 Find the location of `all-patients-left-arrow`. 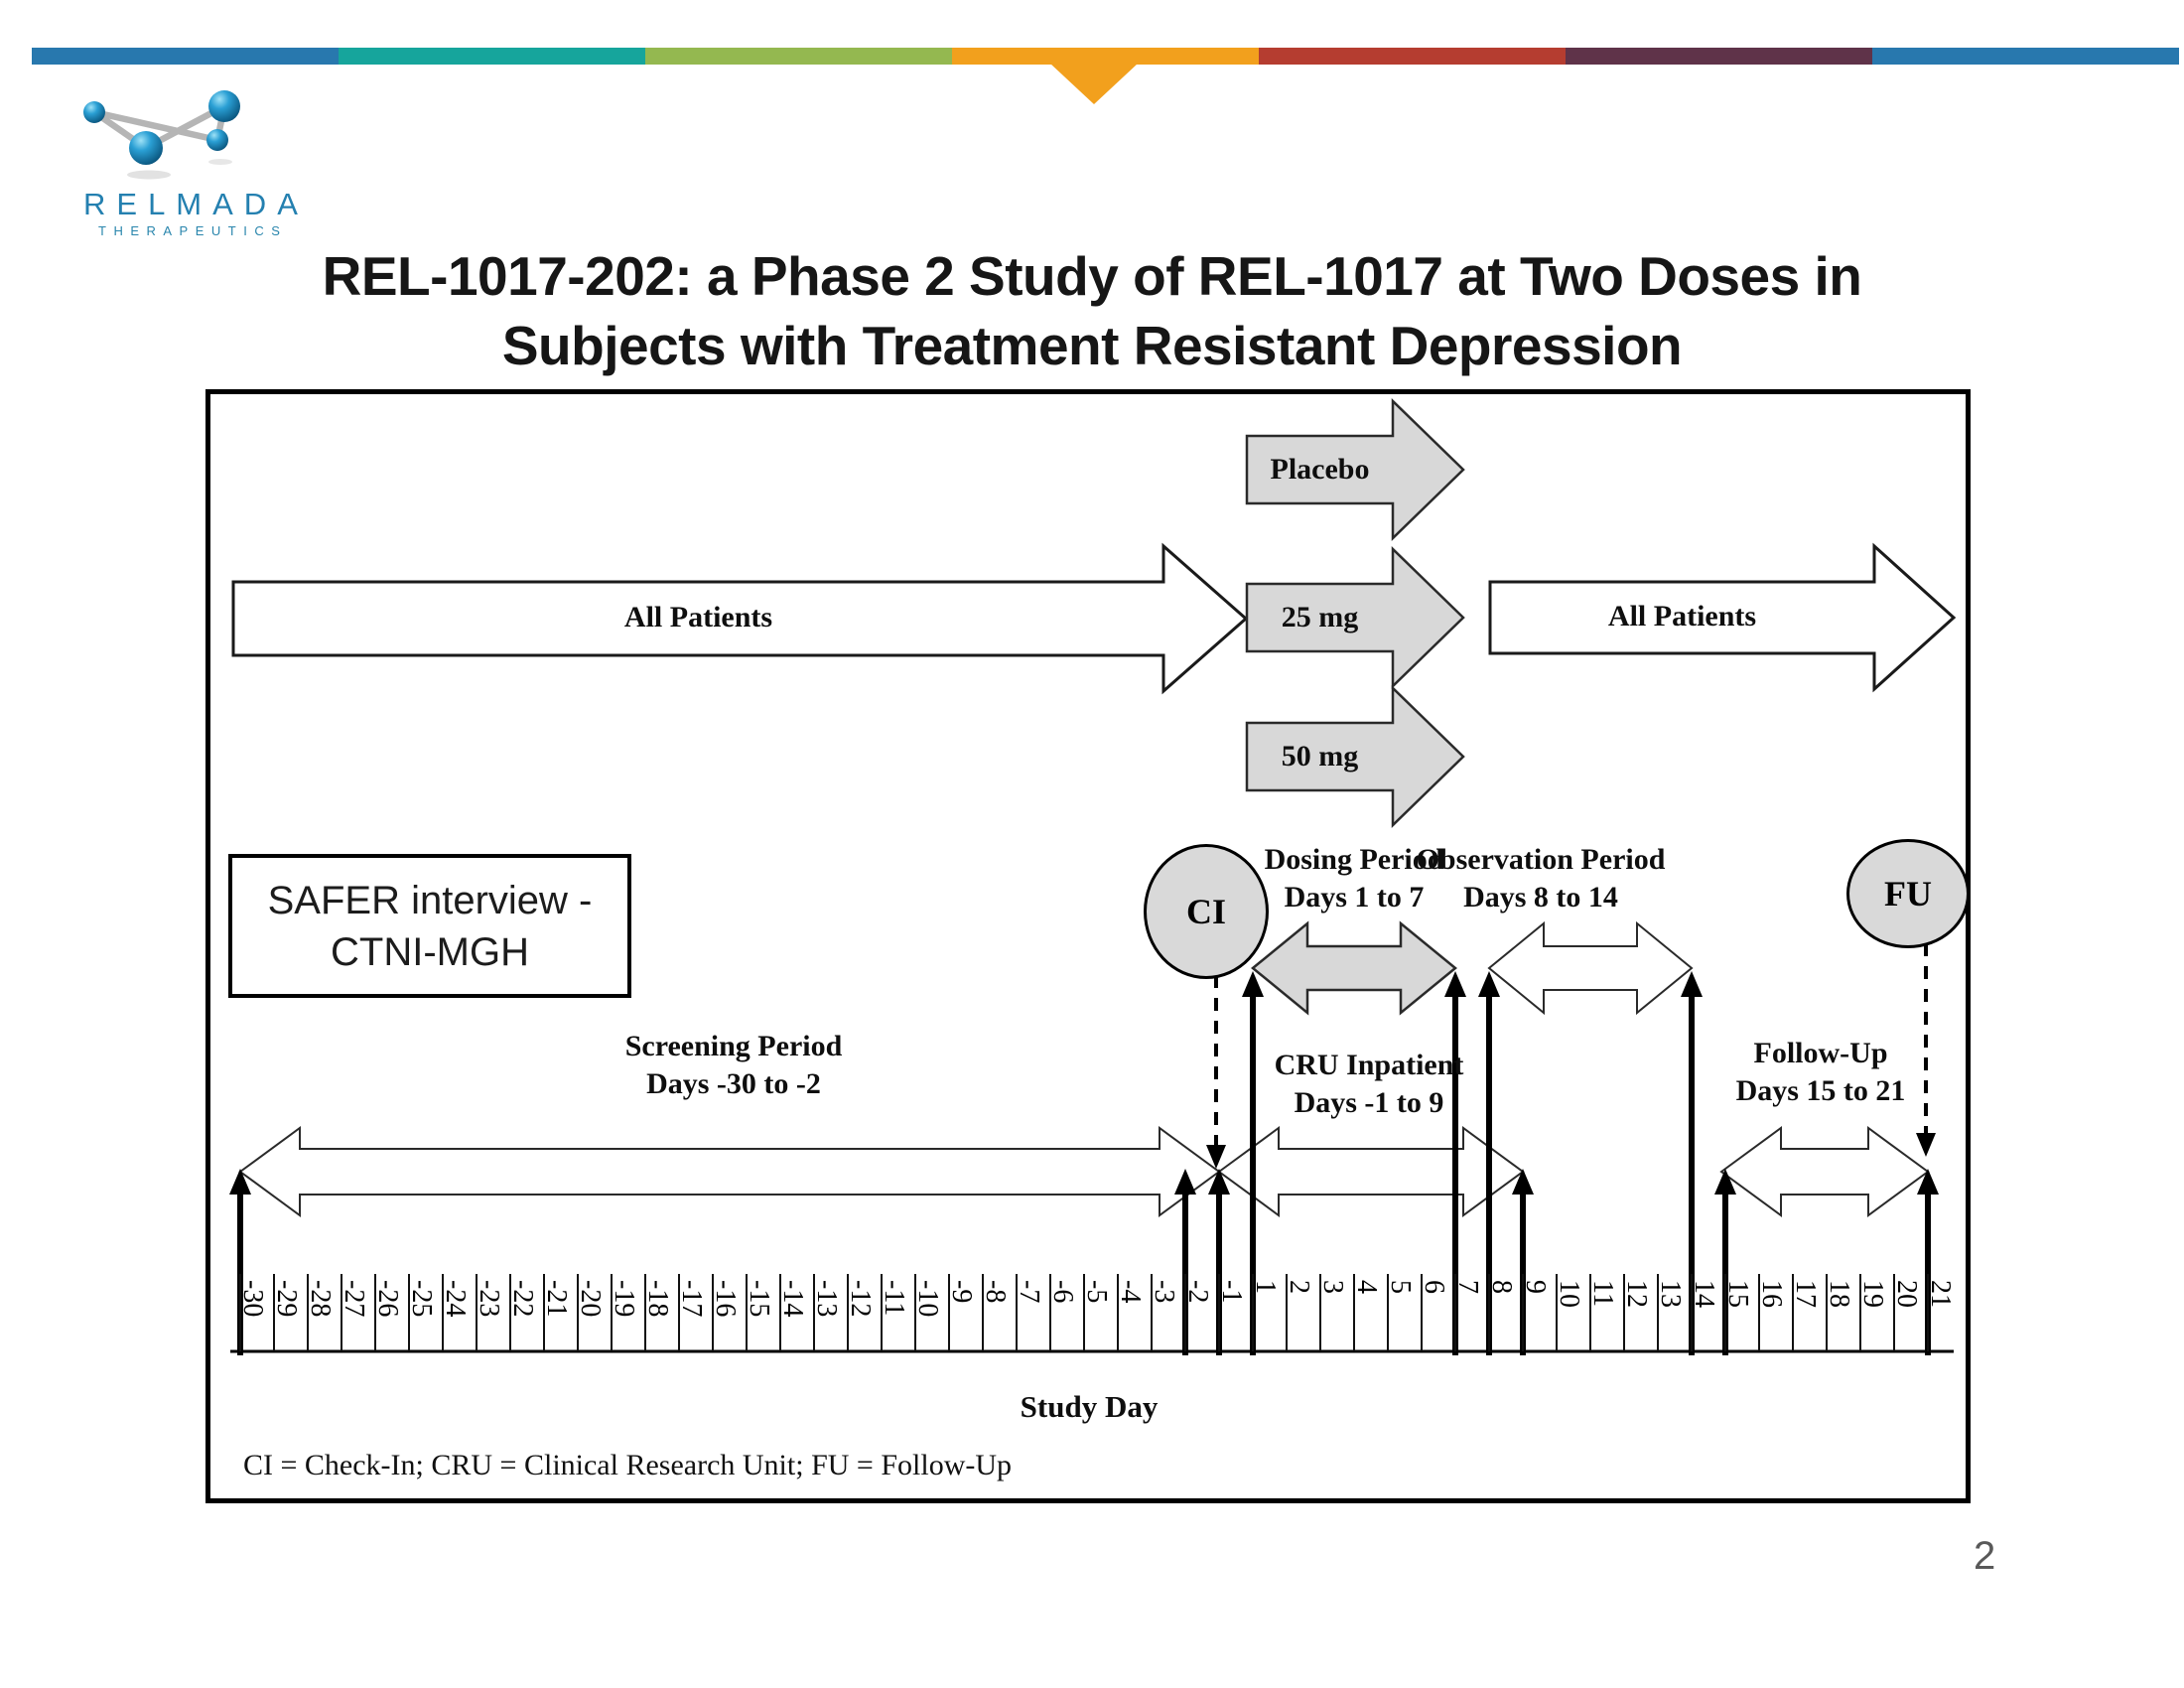

all-patients-left-arrow is located at coordinates (740, 618).